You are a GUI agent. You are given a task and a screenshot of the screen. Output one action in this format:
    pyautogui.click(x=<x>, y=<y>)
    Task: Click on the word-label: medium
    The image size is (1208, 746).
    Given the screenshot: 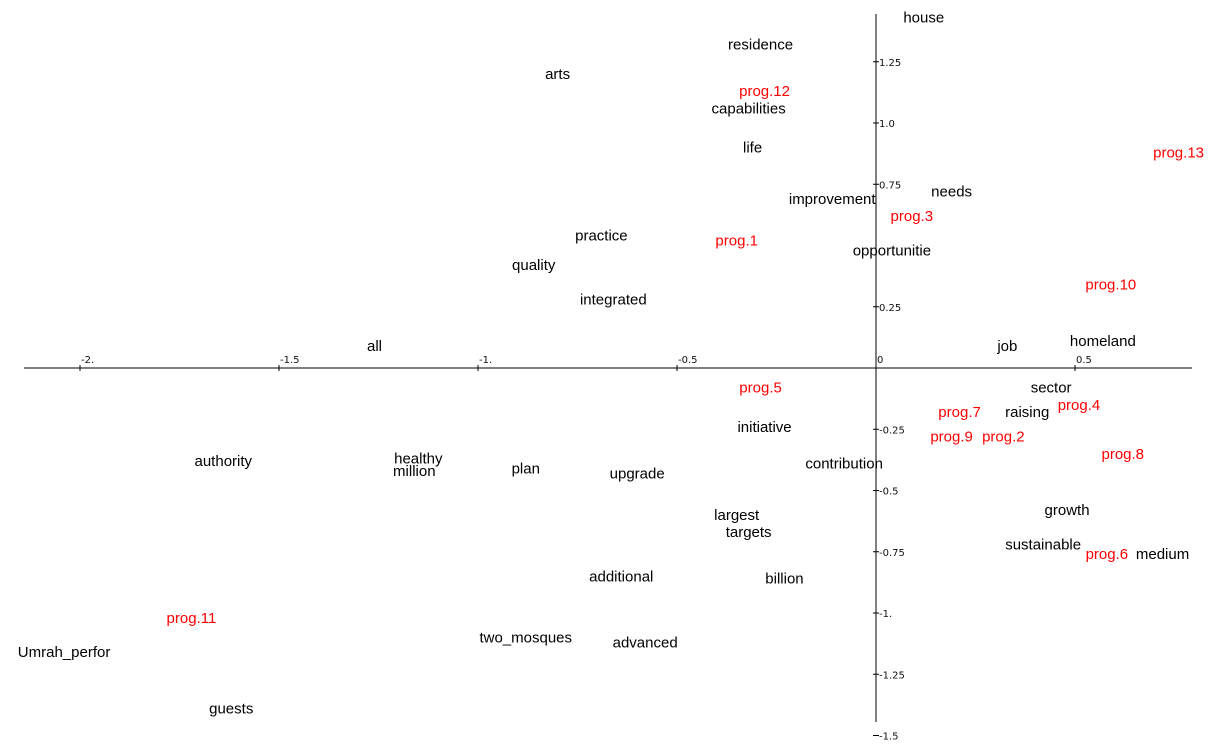 What is the action you would take?
    pyautogui.click(x=1162, y=554)
    